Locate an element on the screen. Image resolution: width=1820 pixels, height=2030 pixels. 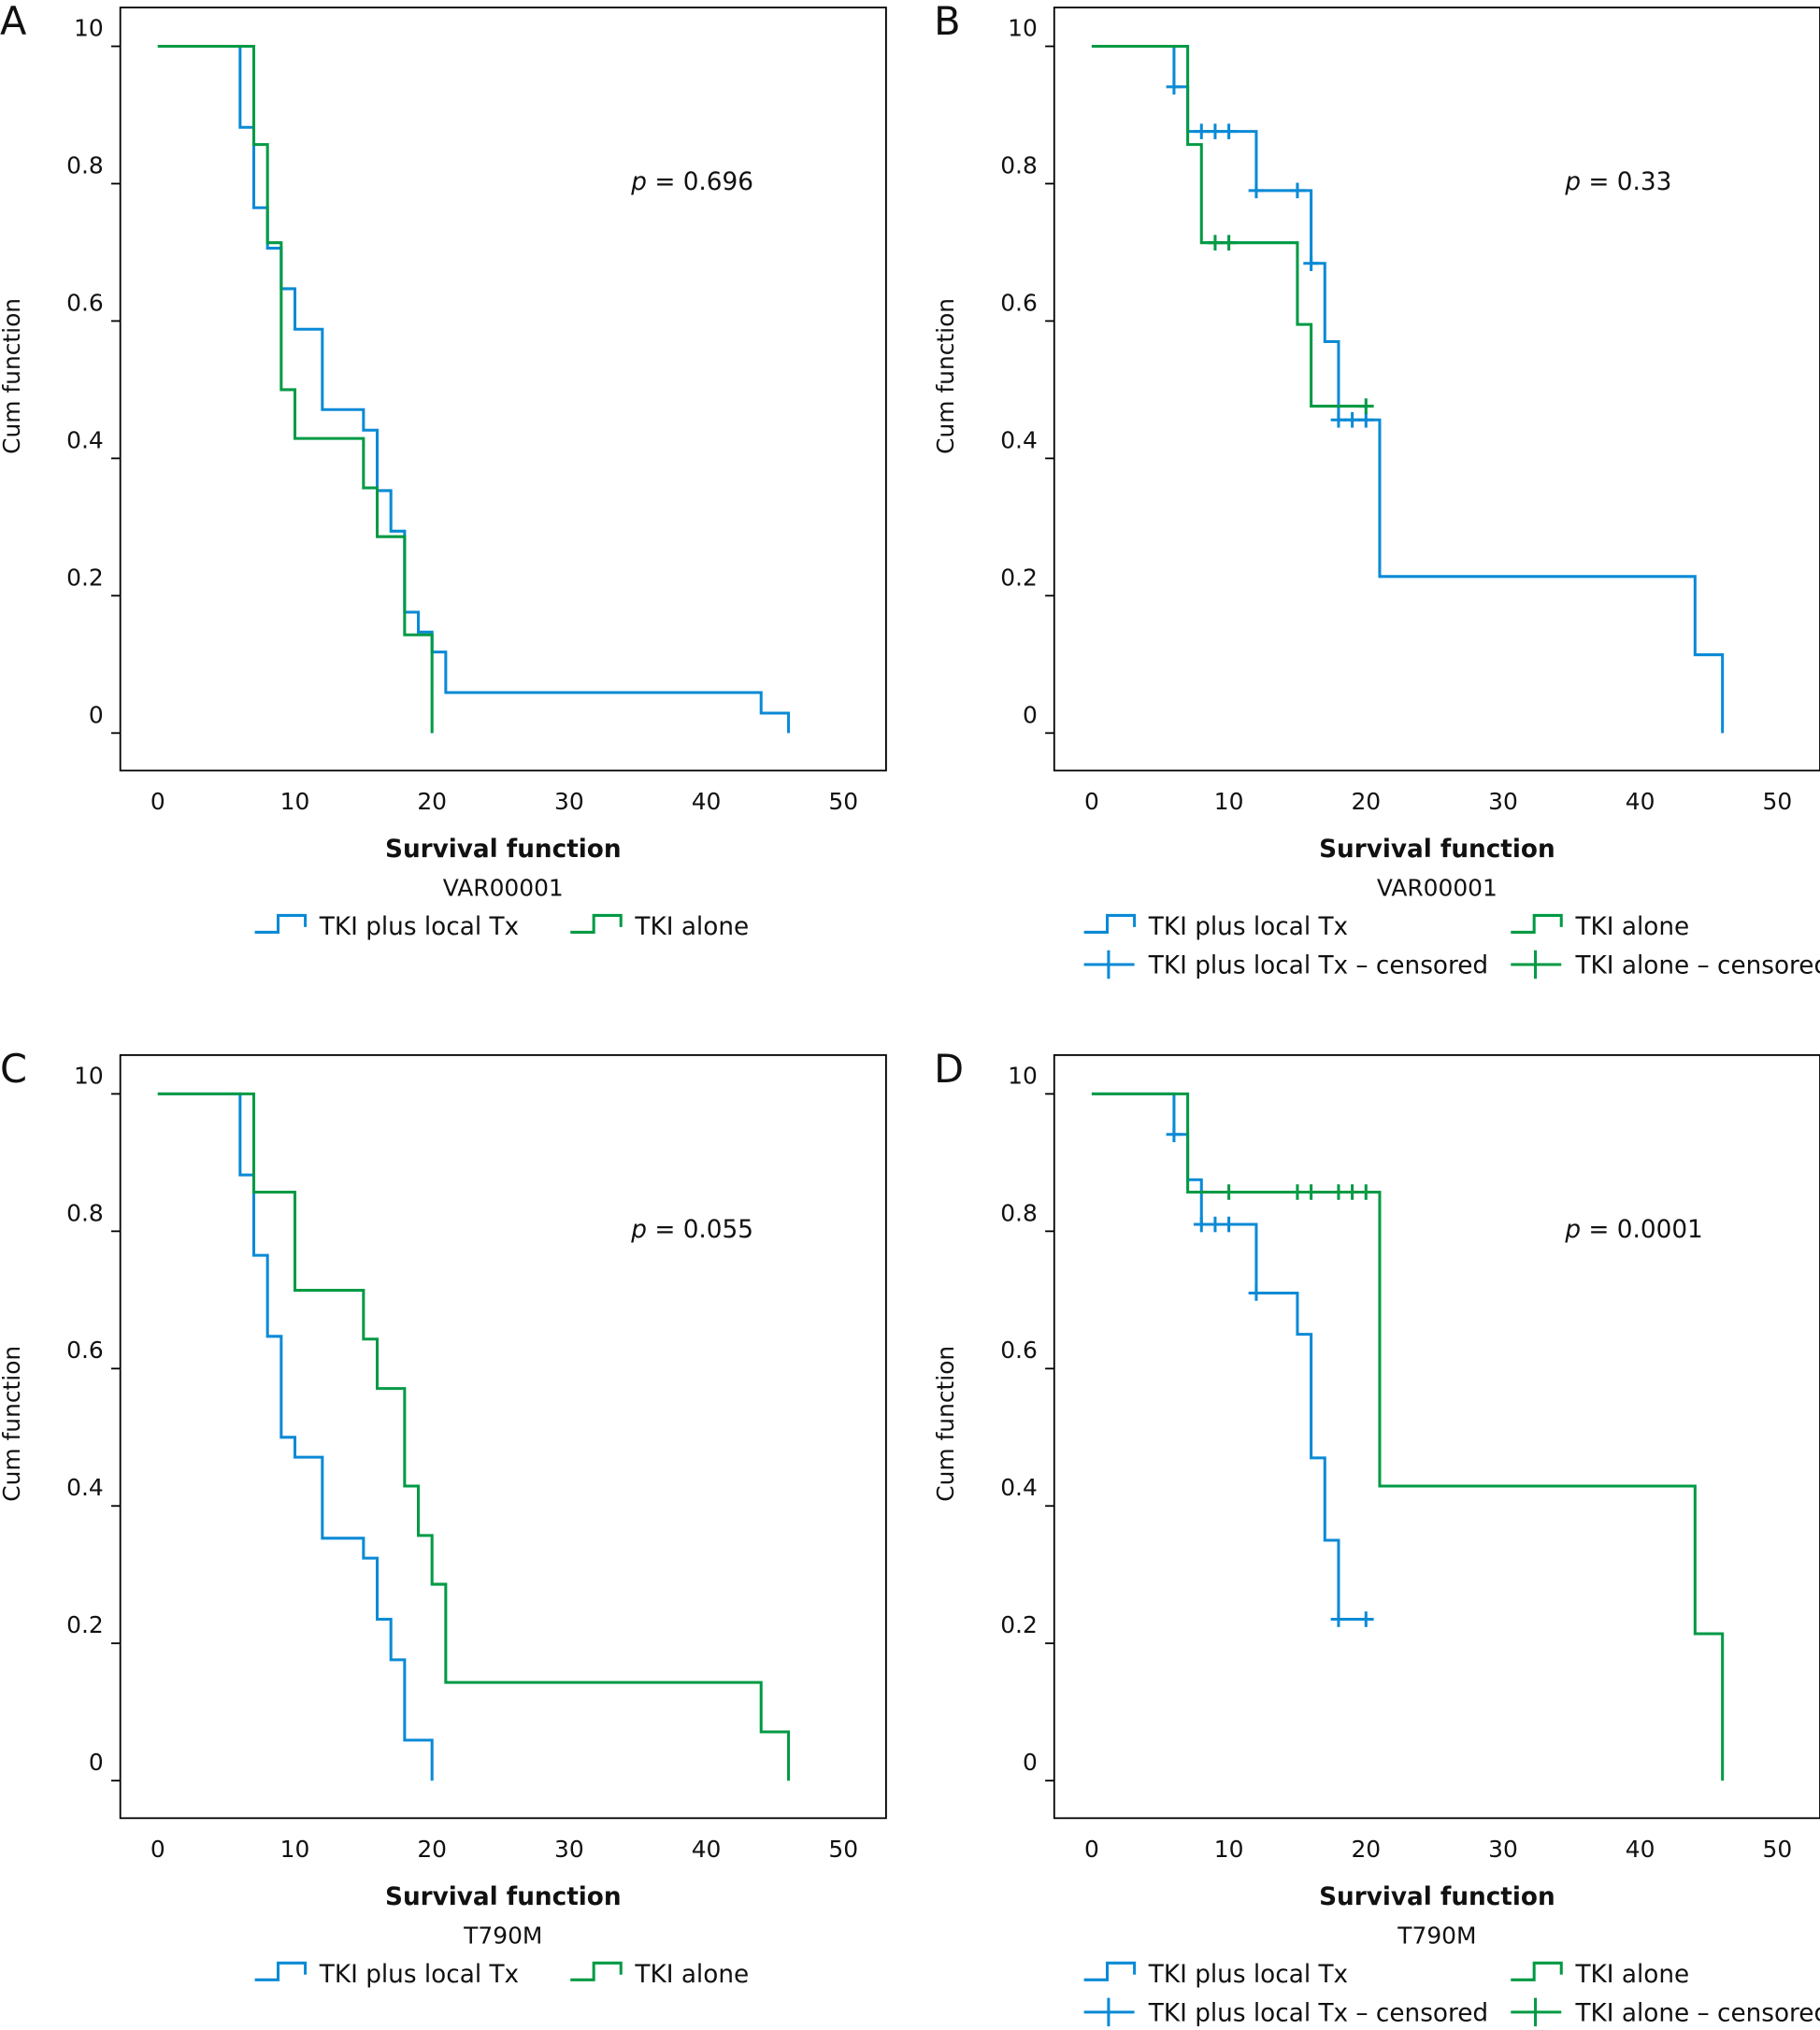
x-axis-subtitle: T790M is located at coordinates (502, 1936).